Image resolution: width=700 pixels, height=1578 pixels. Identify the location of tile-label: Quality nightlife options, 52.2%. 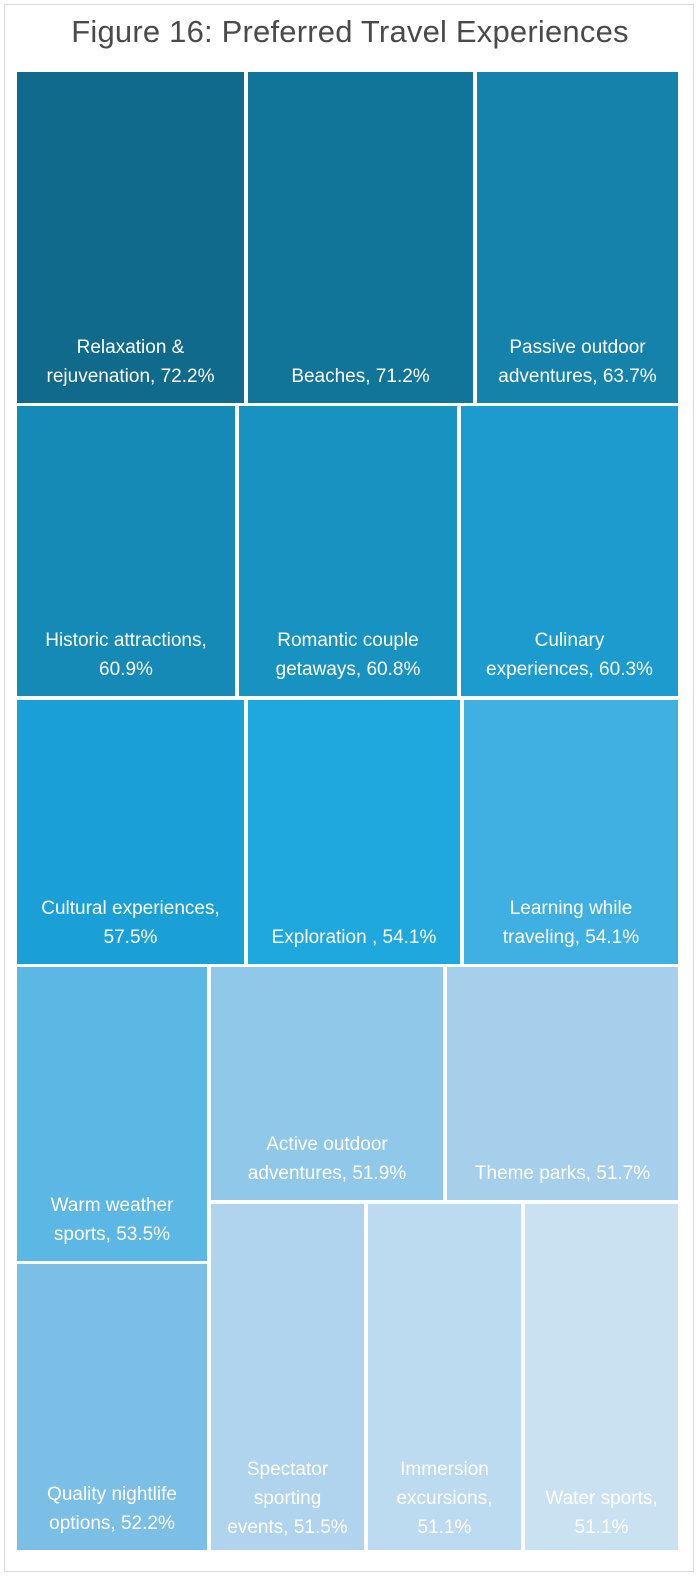
(112, 1509).